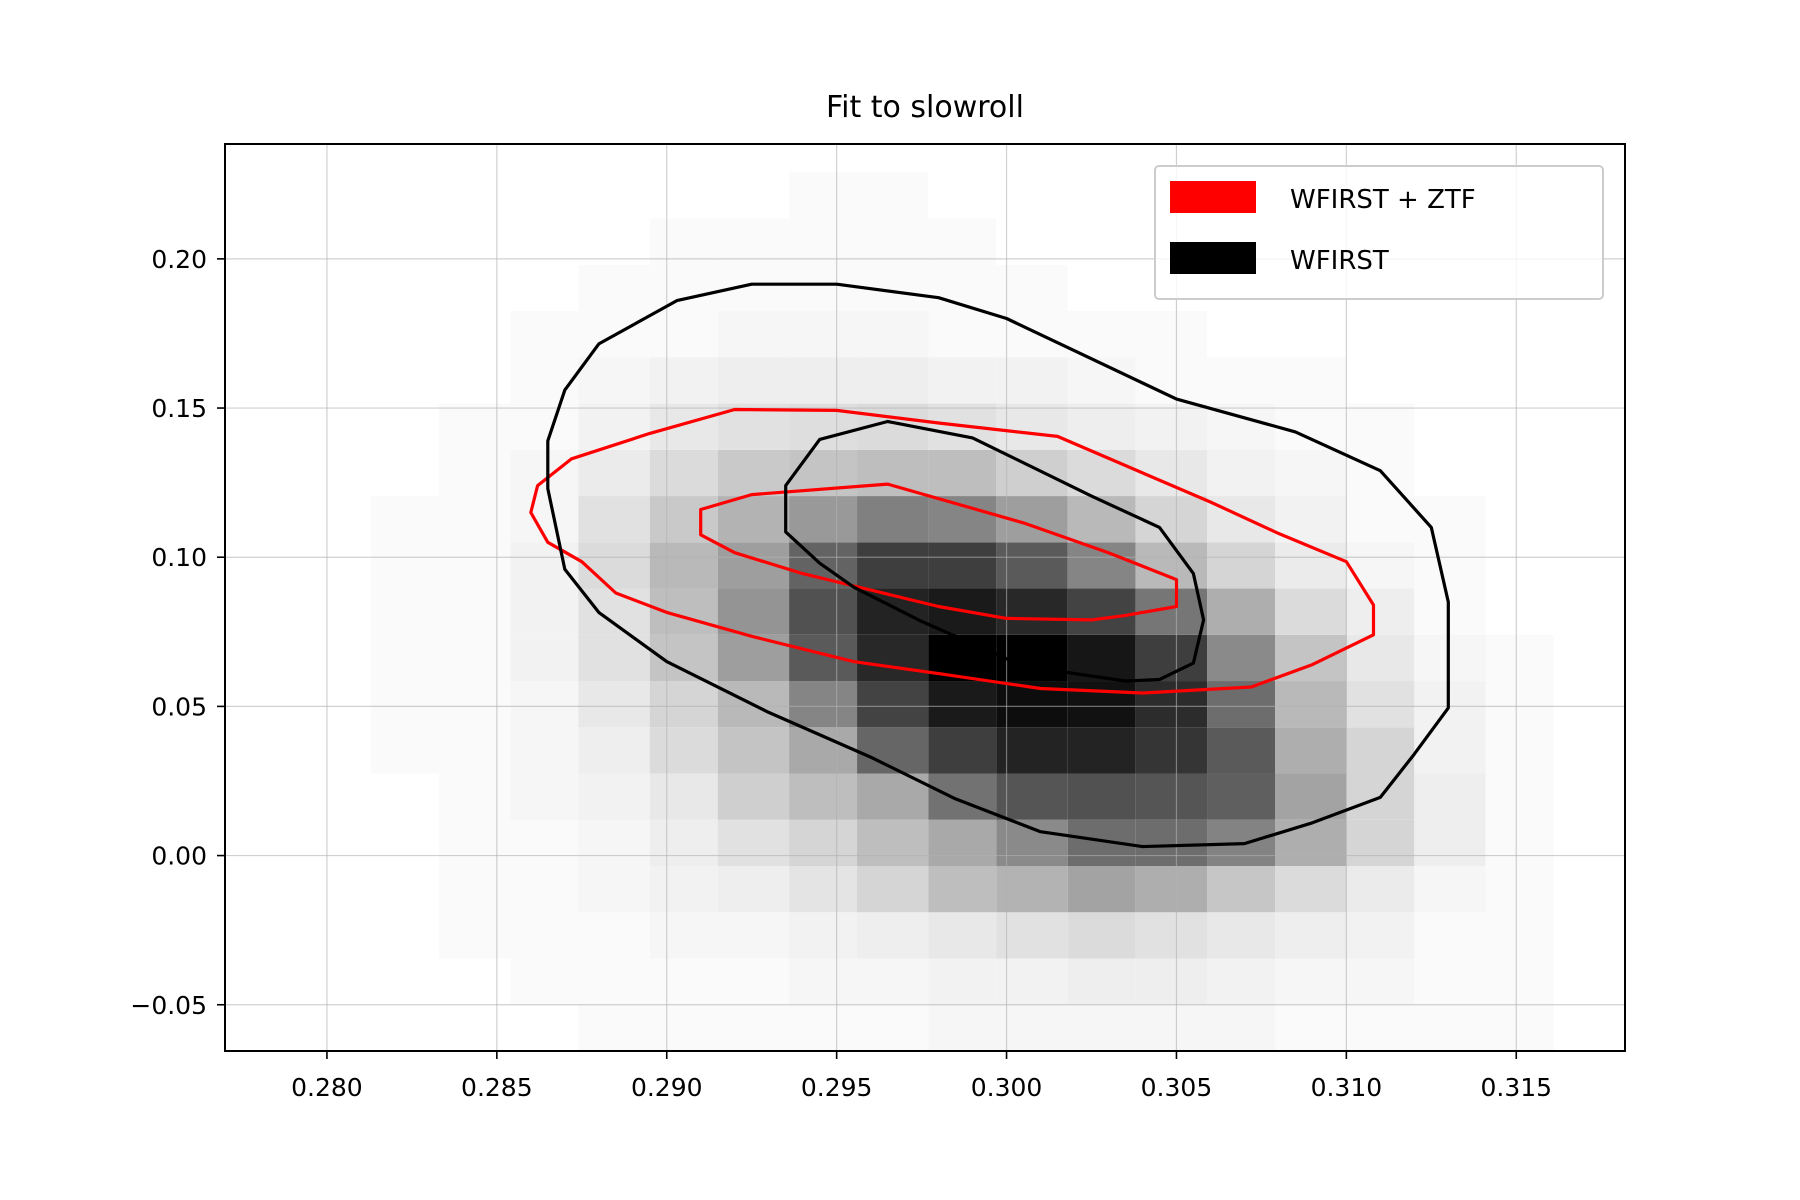 The width and height of the screenshot is (1800, 1200). I want to click on x-tick-label: 0.300, so click(1007, 1087).